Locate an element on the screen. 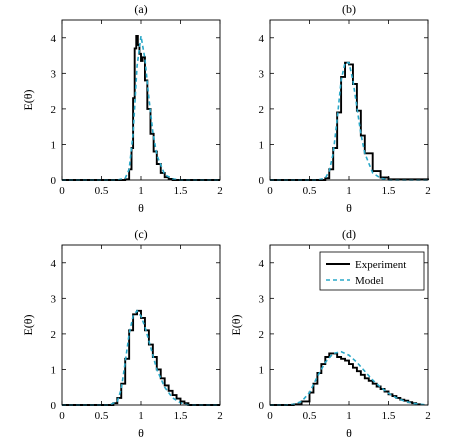 The width and height of the screenshot is (474, 441). panel-title: (d) is located at coordinates (349, 234).